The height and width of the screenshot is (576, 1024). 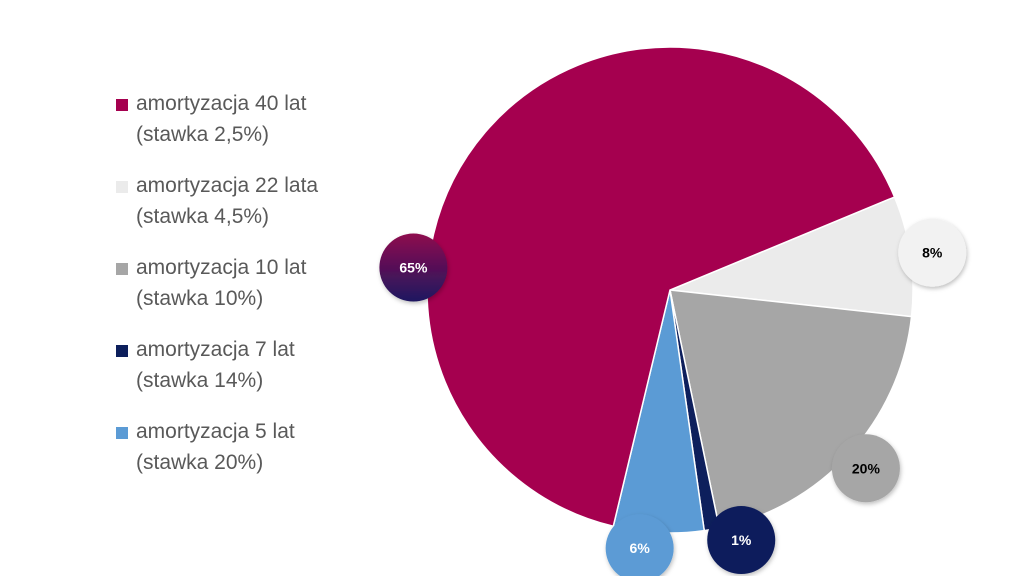 I want to click on legend-item: amortyzacja 40 lat (stawka 2,5%), so click(x=266, y=129).